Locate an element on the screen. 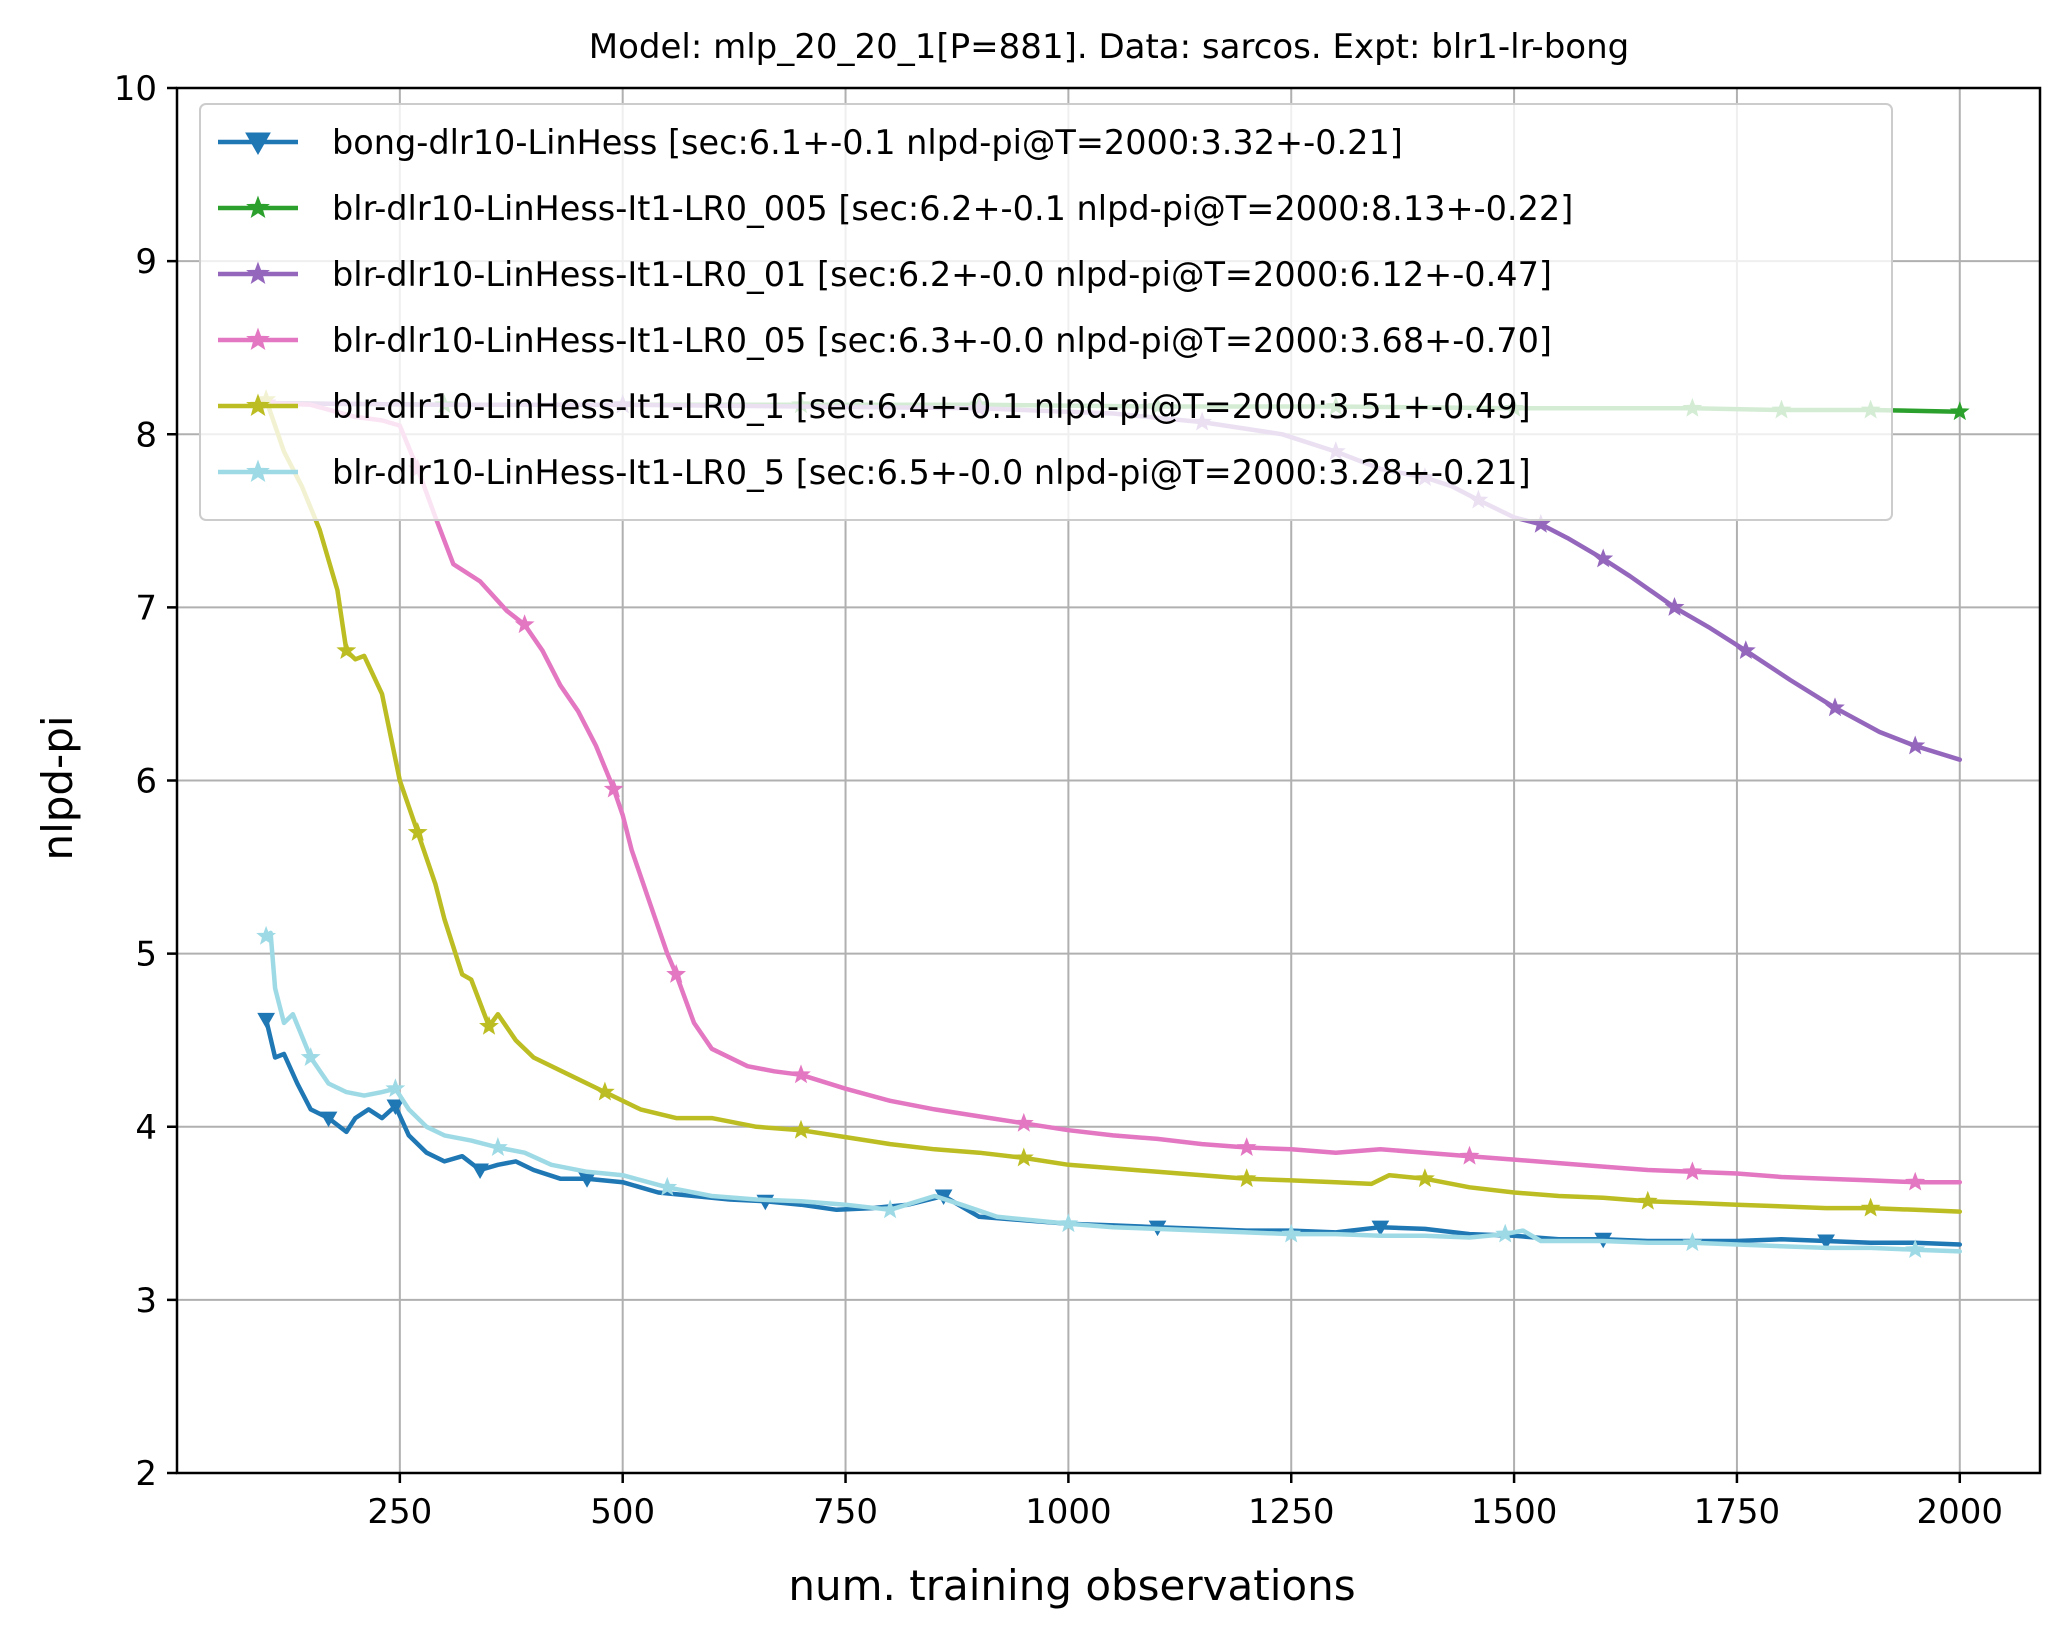 This screenshot has width=2066, height=1639. y-axis-label: nlpd-pi is located at coordinates (57, 787).